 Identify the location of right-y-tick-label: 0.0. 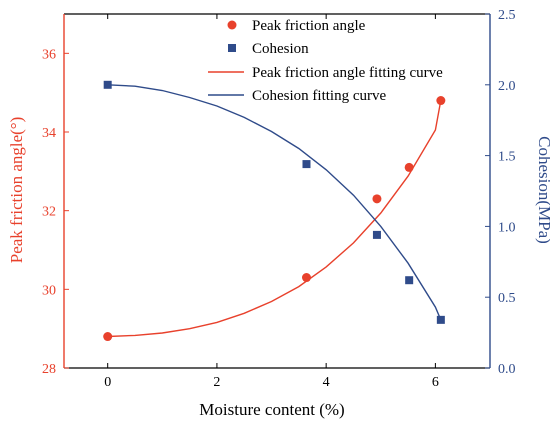
(507, 369).